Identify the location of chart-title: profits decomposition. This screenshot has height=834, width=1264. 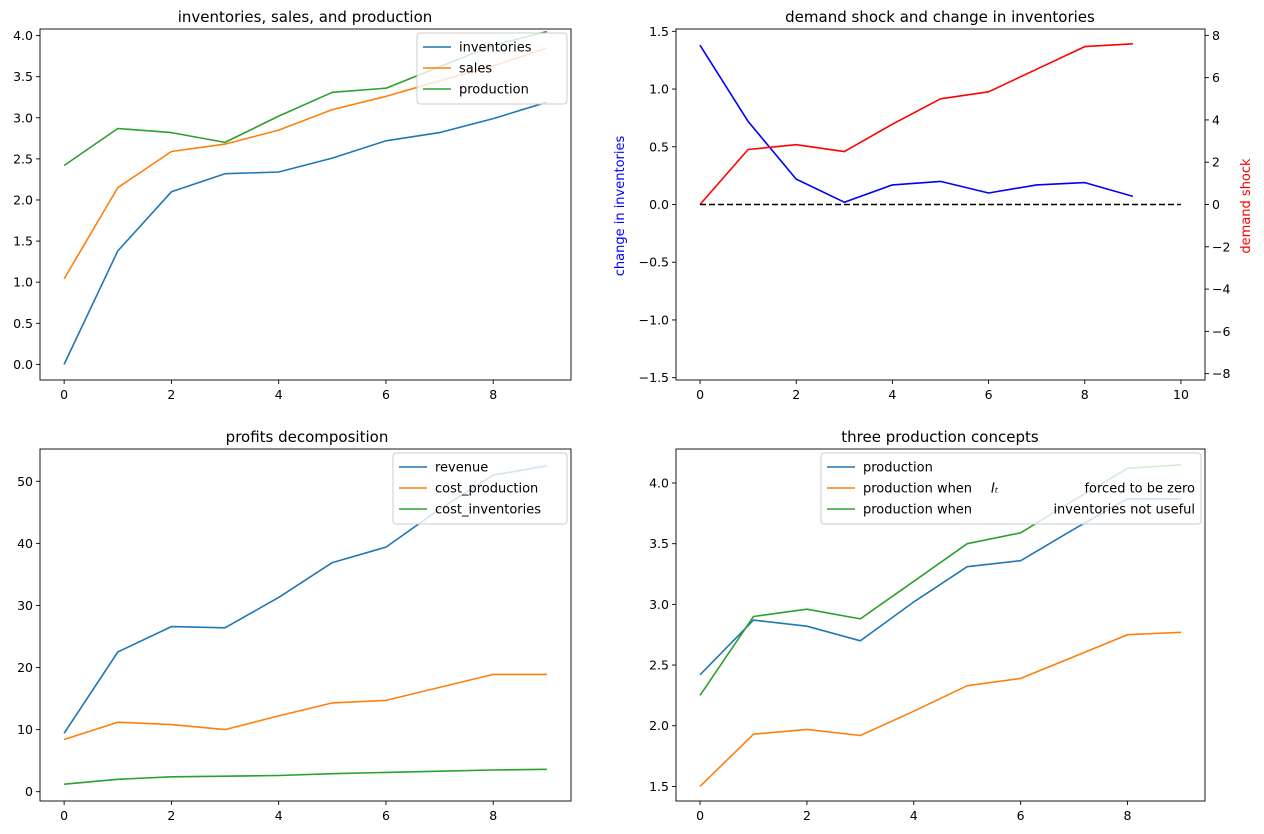
(307, 437).